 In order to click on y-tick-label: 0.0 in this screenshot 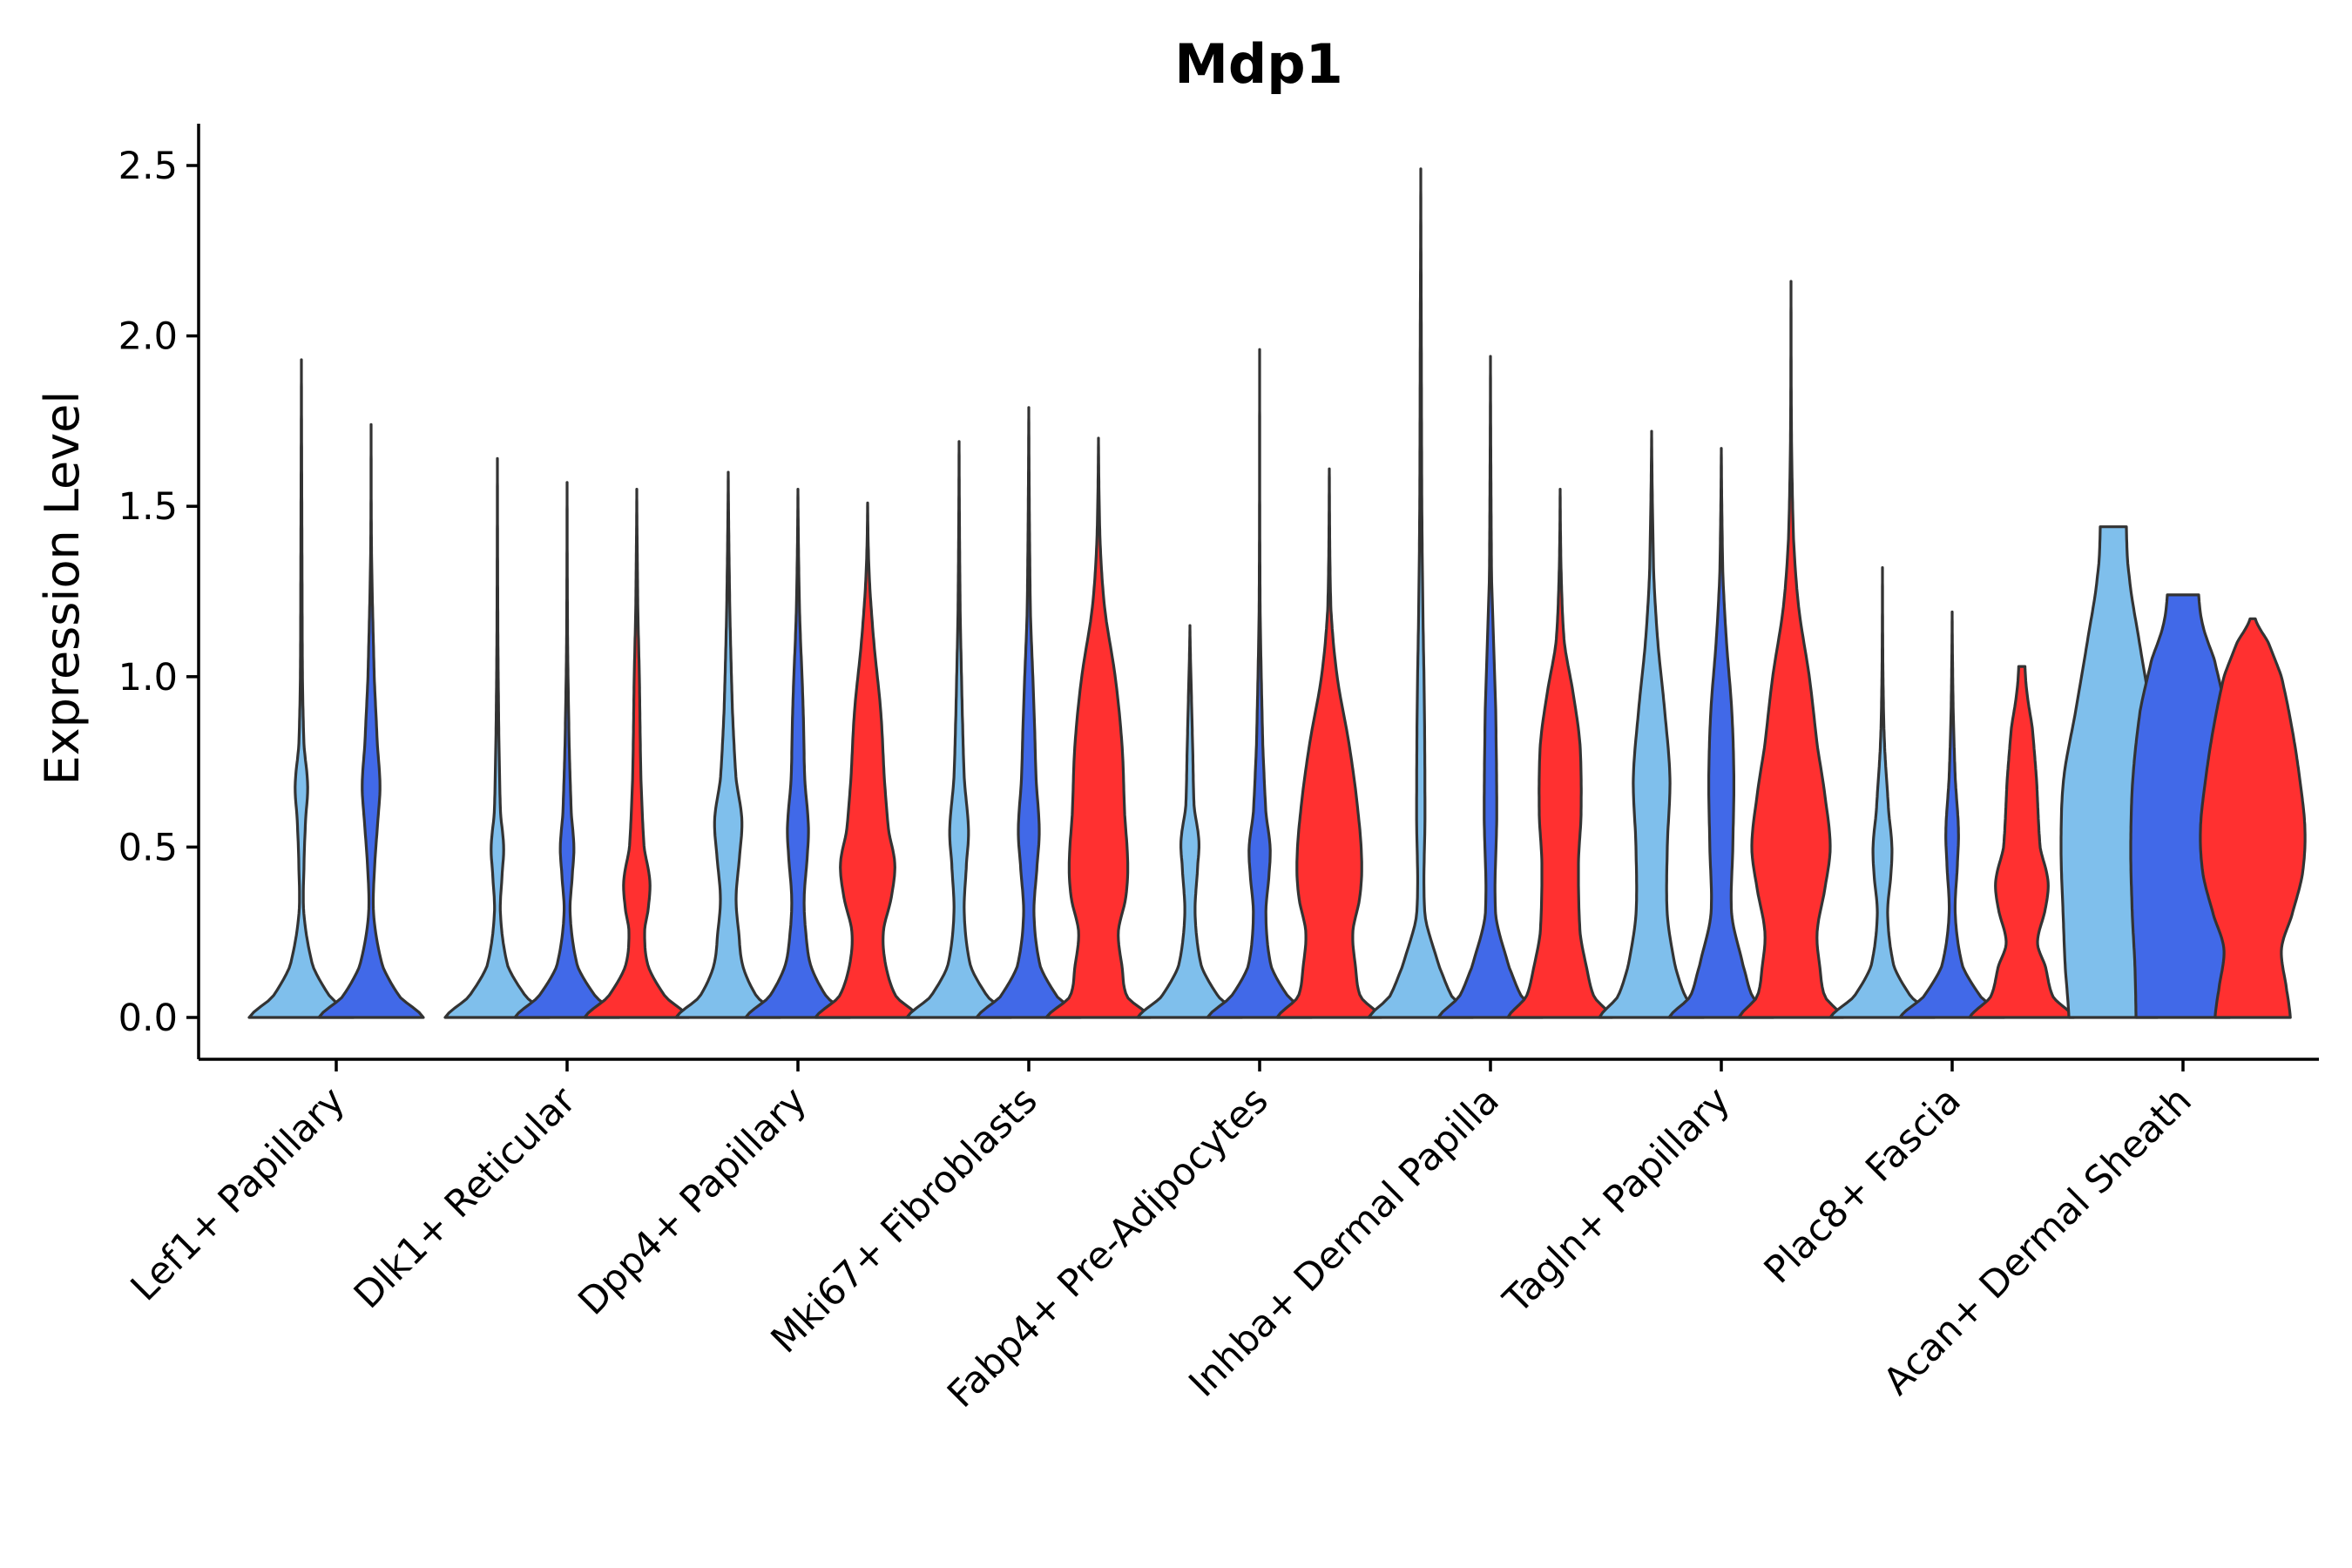, I will do `click(148, 1018)`.